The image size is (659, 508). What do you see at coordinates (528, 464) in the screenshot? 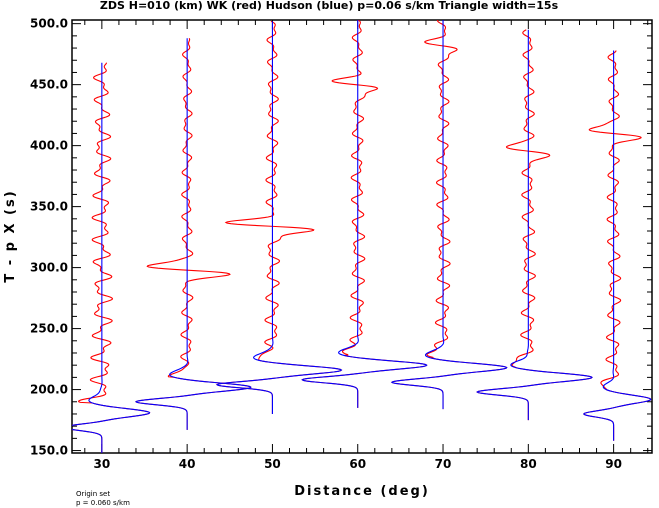
I see `x-tick-label: 80` at bounding box center [528, 464].